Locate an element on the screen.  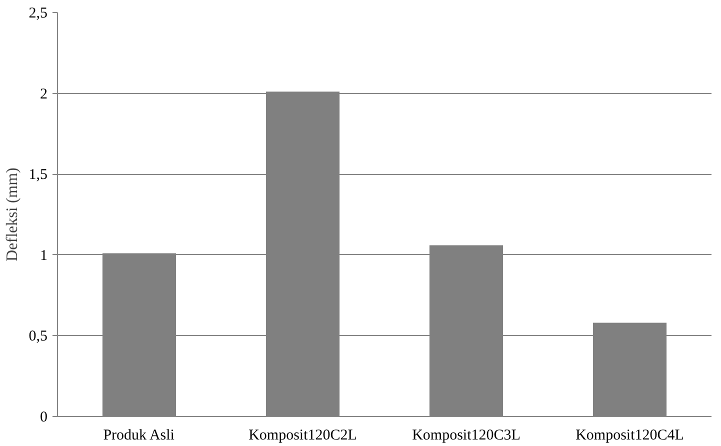
x-tick-label: Komposit120C2L is located at coordinates (302, 436).